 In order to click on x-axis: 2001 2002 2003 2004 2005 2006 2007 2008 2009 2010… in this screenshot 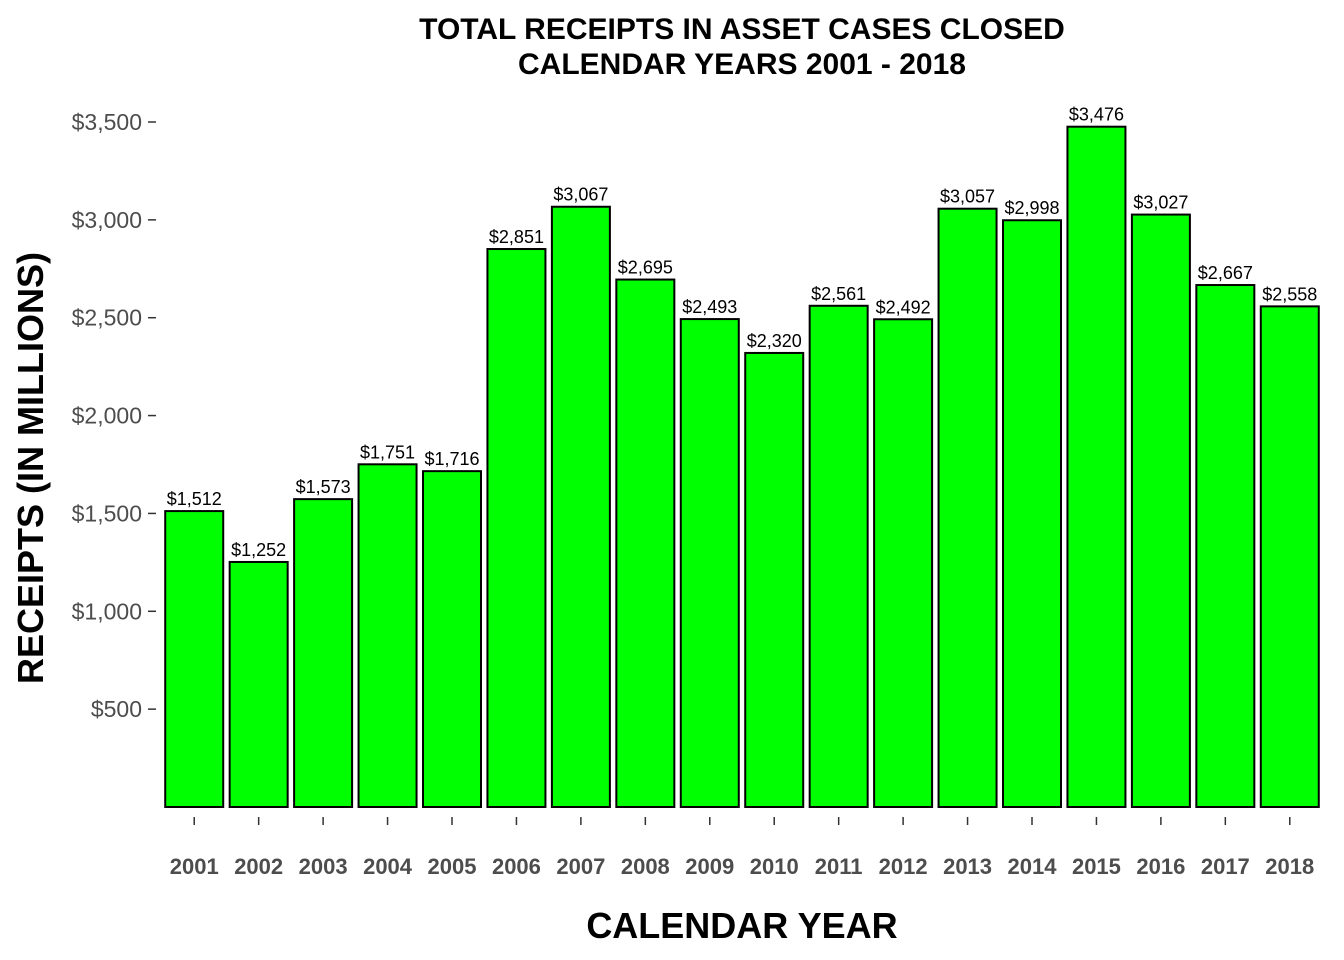, I will do `click(742, 848)`.